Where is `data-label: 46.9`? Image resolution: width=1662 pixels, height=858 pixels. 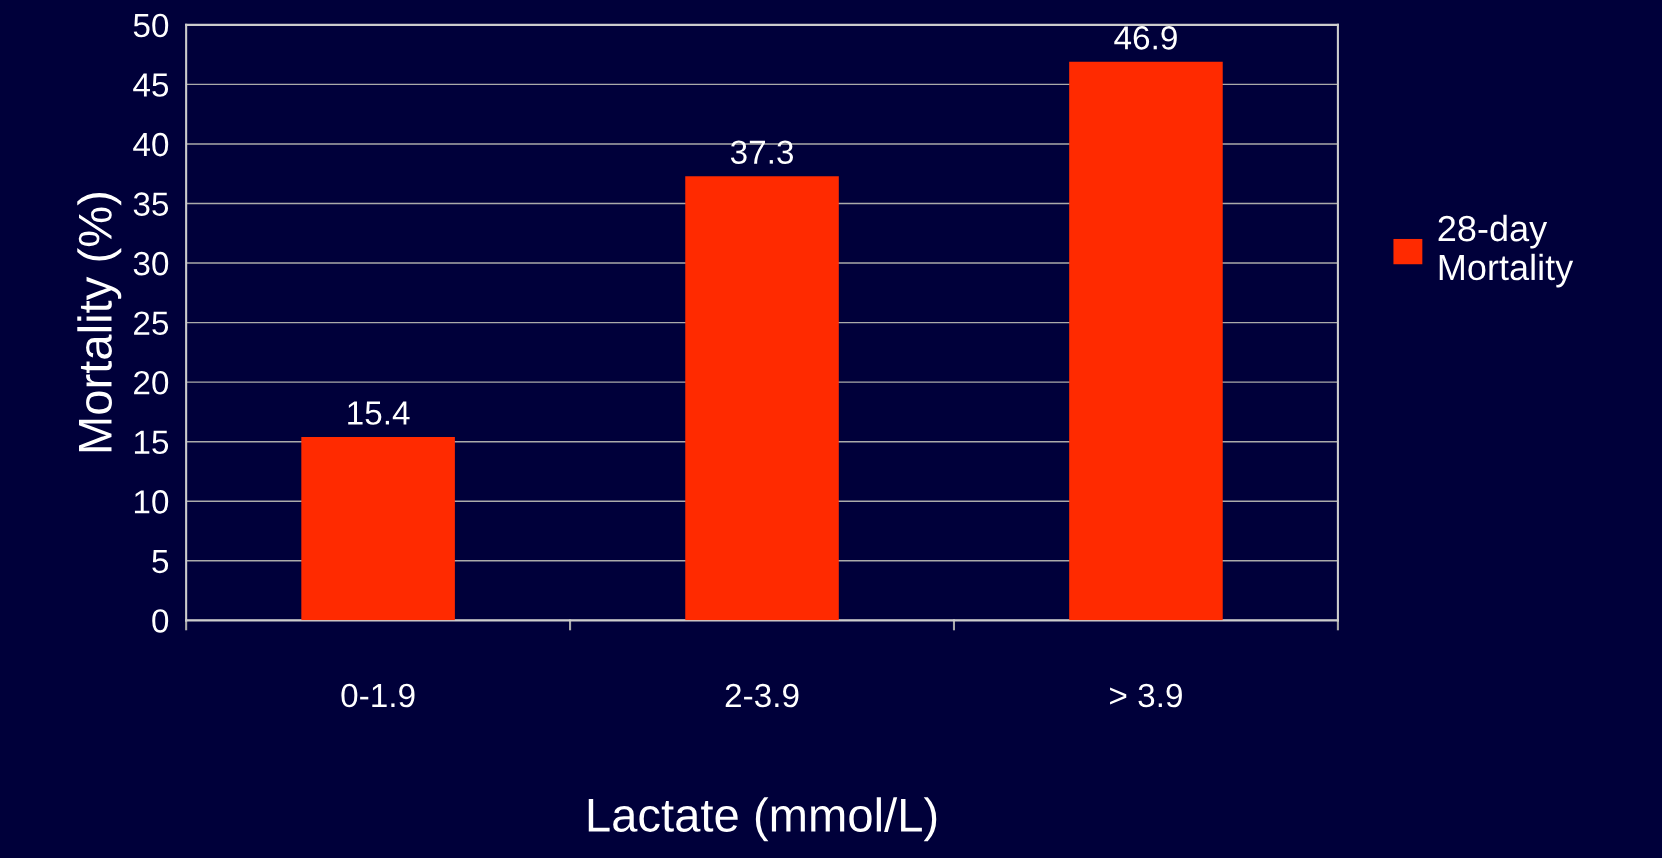 data-label: 46.9 is located at coordinates (1145, 38).